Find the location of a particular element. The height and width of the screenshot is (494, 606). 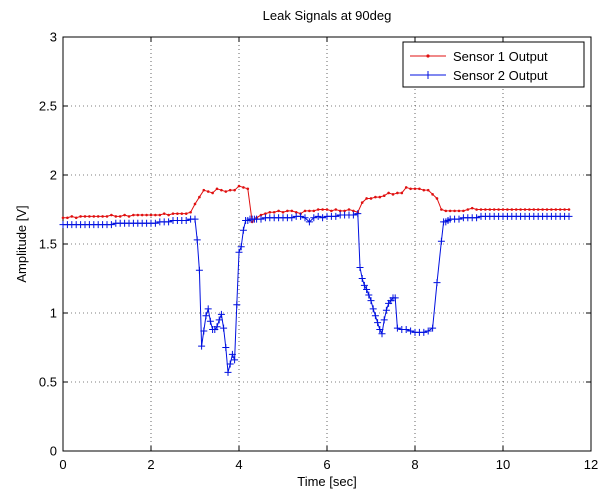

x-tick-label: 4 is located at coordinates (238, 464).